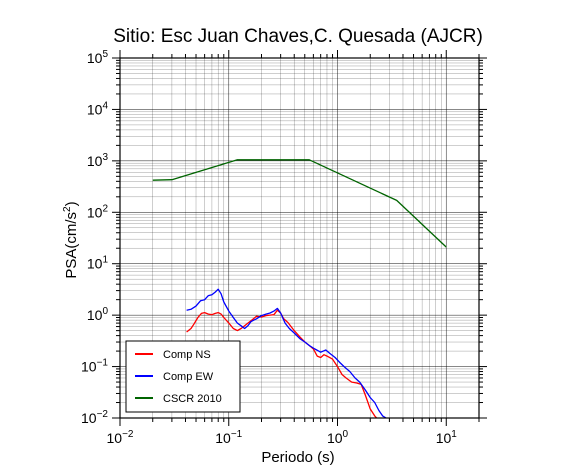  Describe the element at coordinates (297, 457) in the screenshot. I see `x-axis-label: Periodo (s)` at that location.